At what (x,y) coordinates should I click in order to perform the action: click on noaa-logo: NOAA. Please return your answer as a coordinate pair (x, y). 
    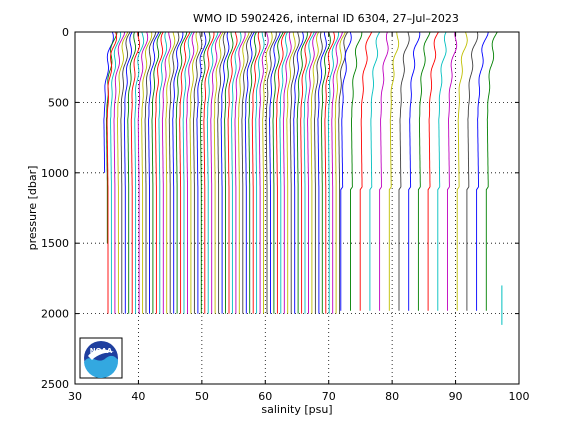
    Looking at the image, I should click on (101, 358).